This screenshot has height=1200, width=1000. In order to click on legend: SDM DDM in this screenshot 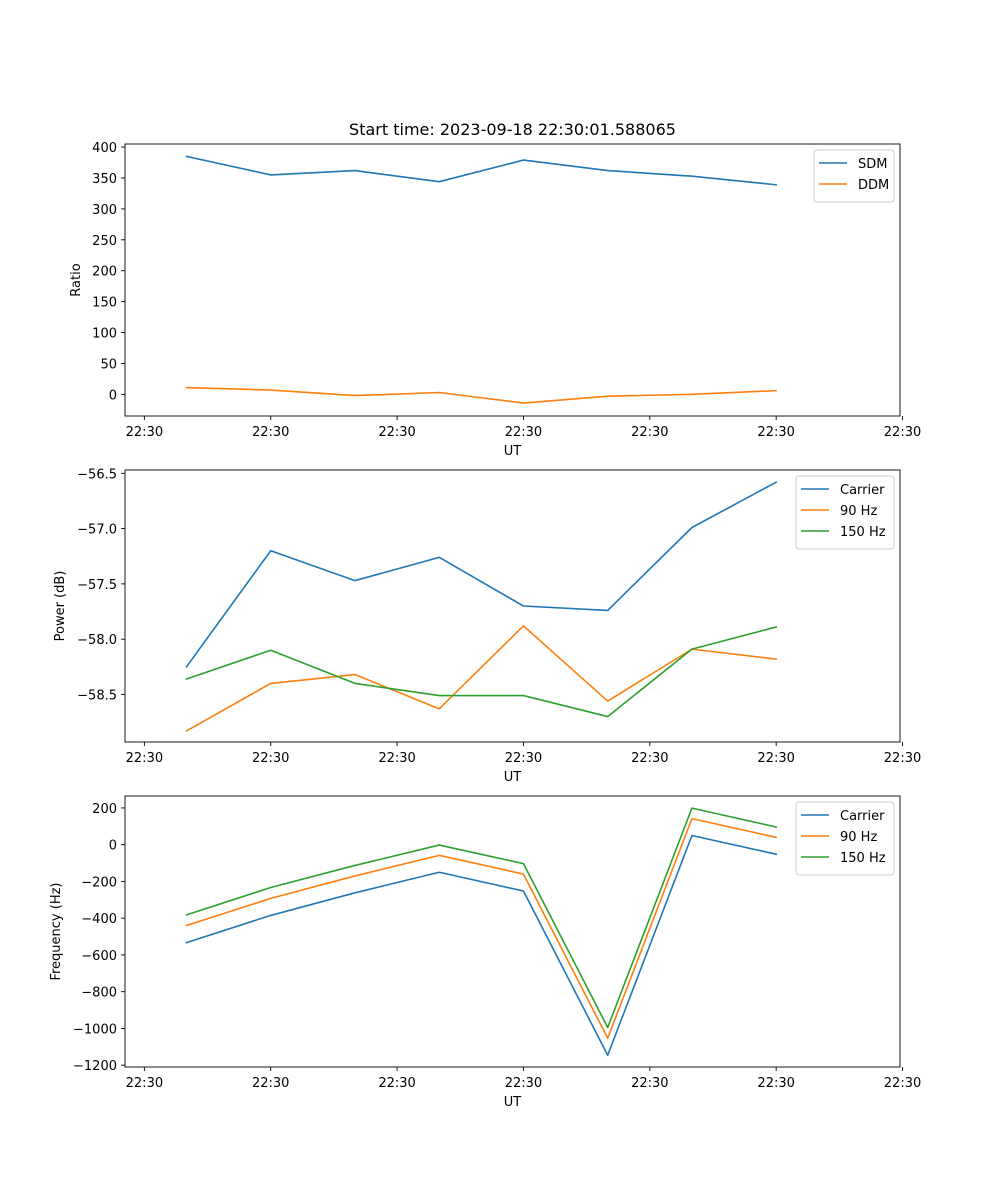, I will do `click(854, 176)`.